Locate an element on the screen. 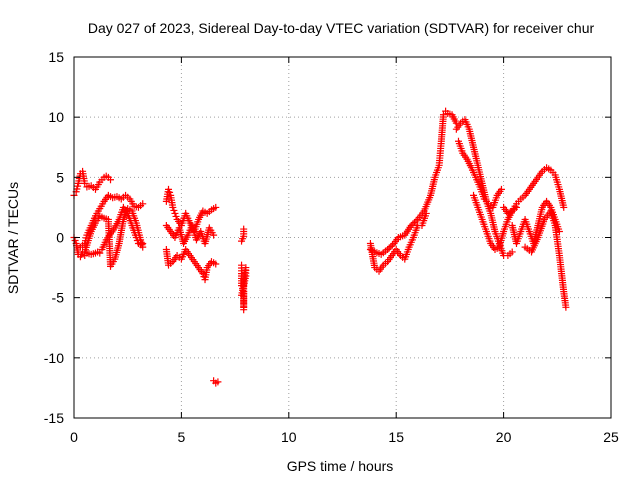 The image size is (640, 480). y-tick-label: 5 is located at coordinates (60, 177).